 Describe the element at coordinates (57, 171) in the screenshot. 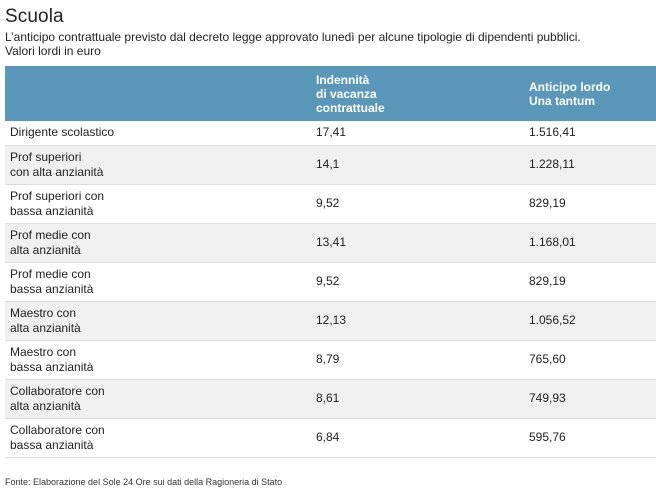

I see `row-label-line: con alta anzianità` at that location.